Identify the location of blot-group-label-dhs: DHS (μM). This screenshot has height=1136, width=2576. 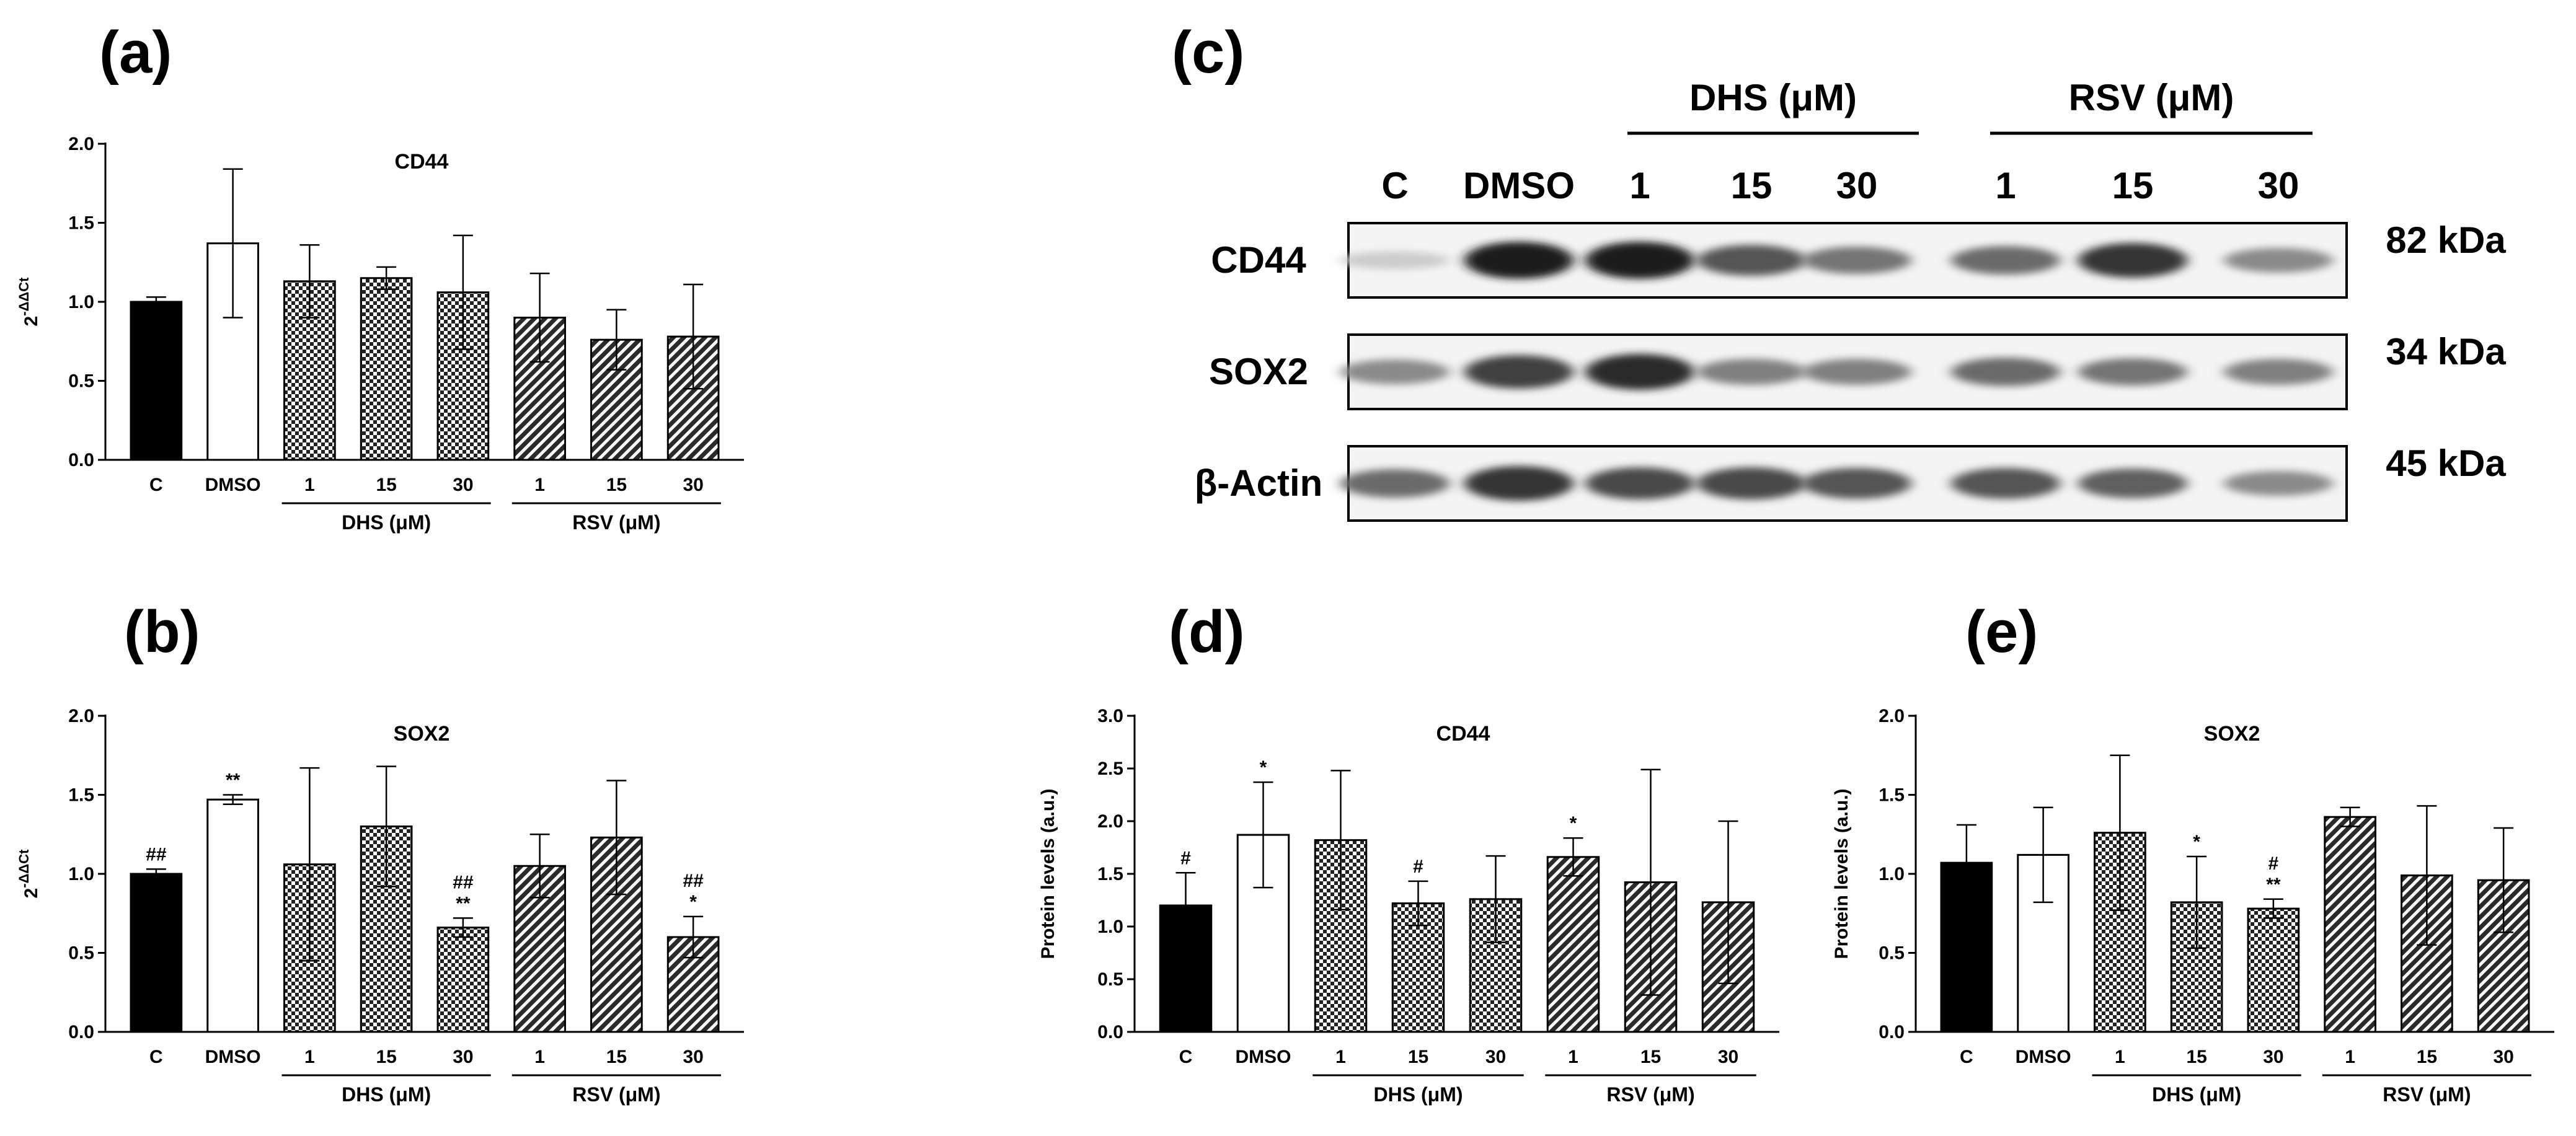
(1773, 97).